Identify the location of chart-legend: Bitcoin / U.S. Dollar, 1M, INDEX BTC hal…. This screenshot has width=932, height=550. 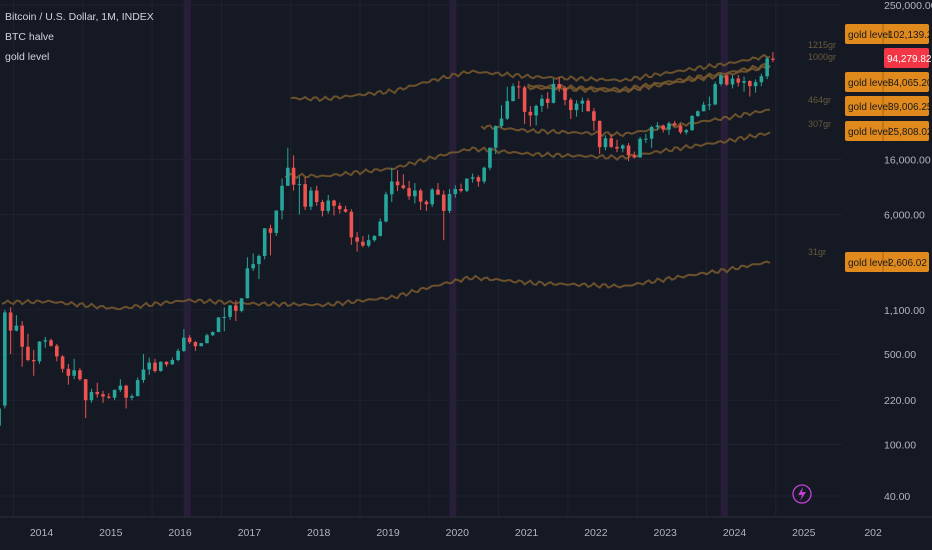
(79, 37).